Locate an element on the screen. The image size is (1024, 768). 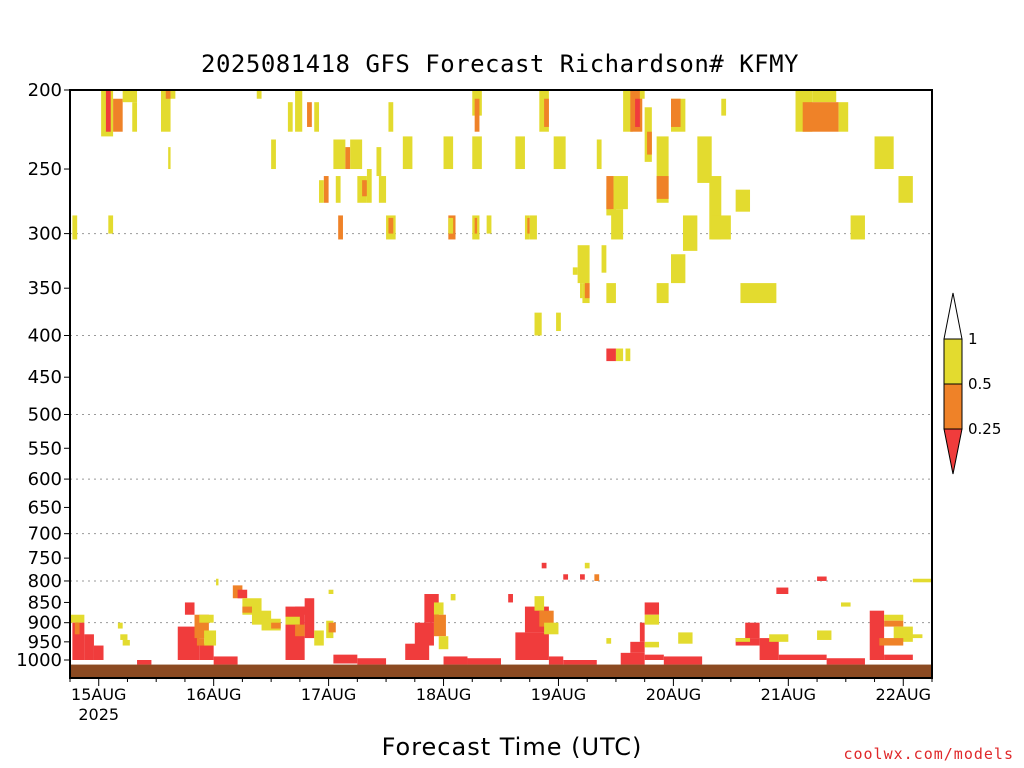
x-tick-label: 17AUG is located at coordinates (328, 694).